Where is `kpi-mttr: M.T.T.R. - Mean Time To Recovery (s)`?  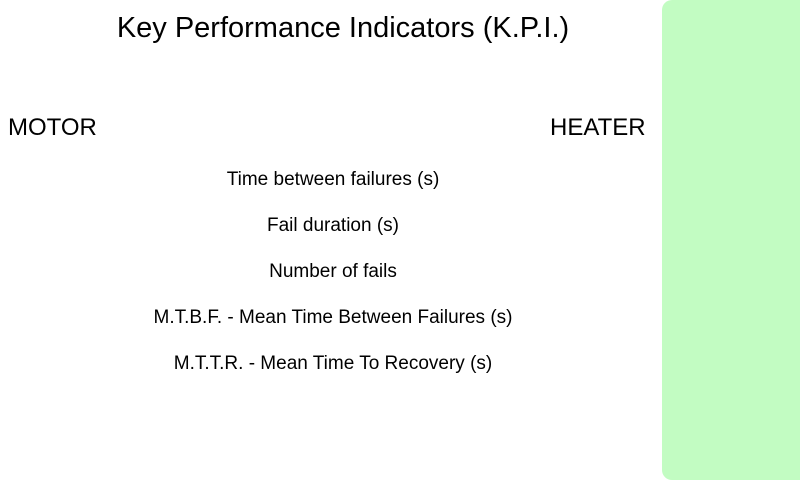 kpi-mttr: M.T.T.R. - Mean Time To Recovery (s) is located at coordinates (333, 363).